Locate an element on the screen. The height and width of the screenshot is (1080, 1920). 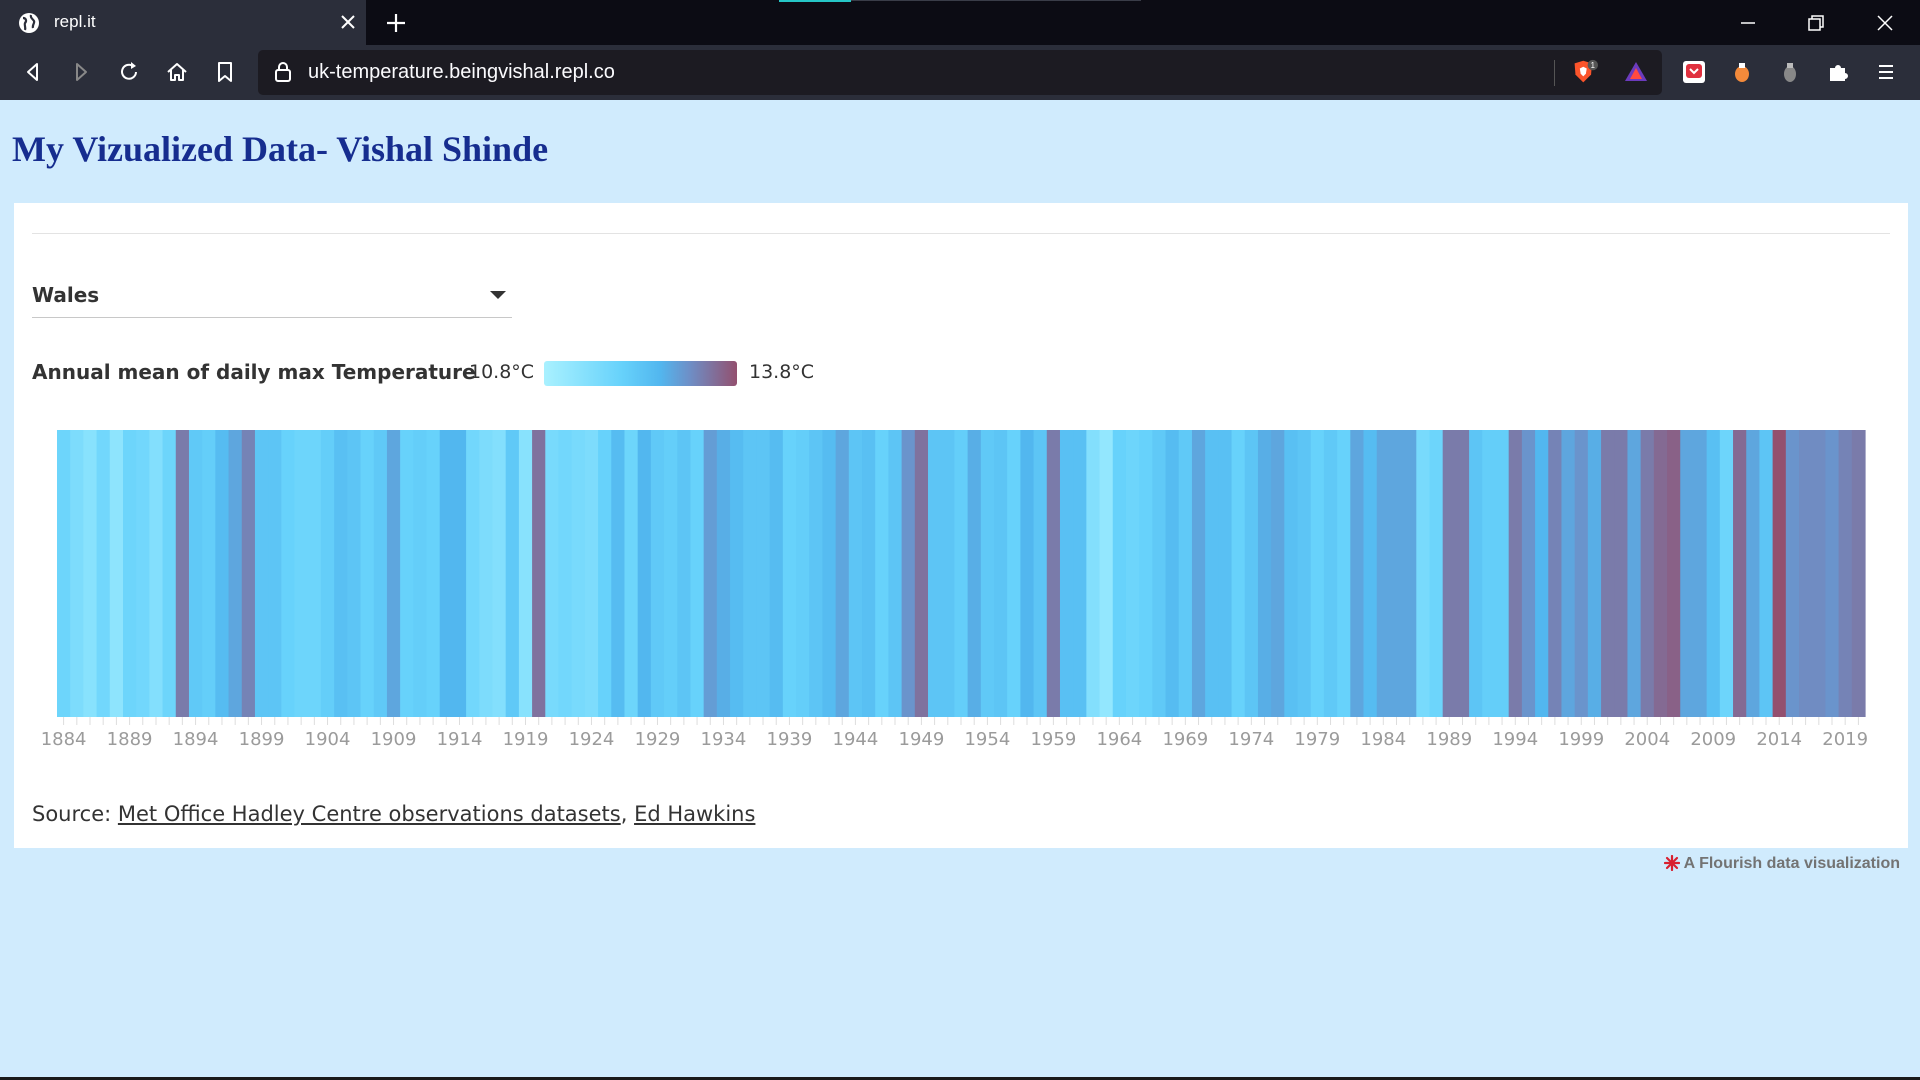
stripe-1999 is located at coordinates (1581, 573).